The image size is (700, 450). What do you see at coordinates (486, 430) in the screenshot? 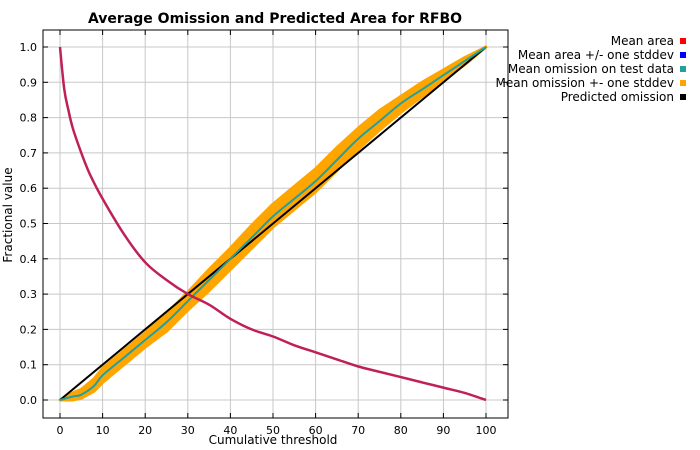
I see `x-tick-label: 100` at bounding box center [486, 430].